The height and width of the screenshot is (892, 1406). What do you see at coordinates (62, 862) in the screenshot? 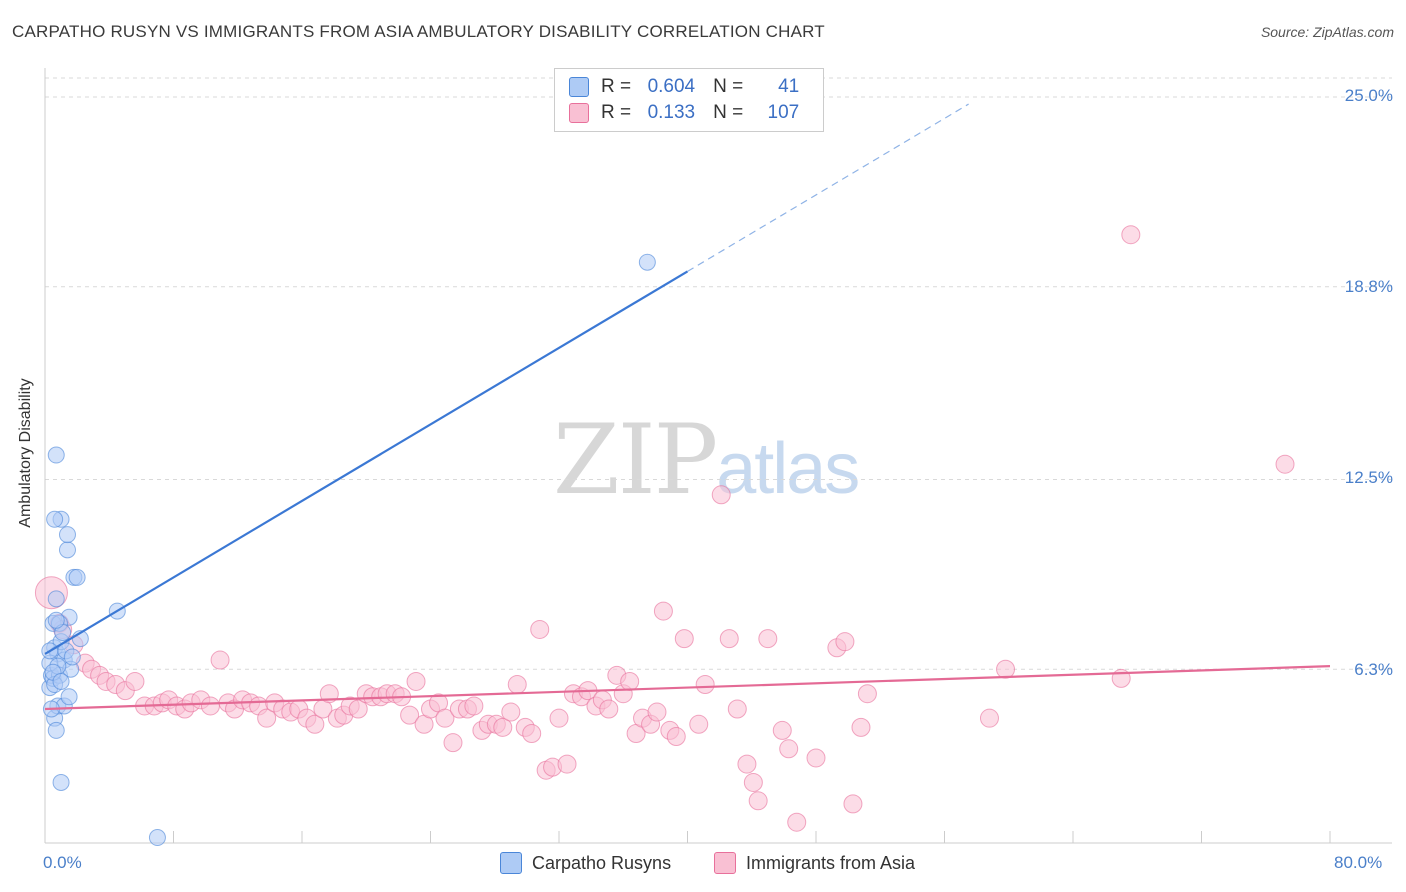
I see `x-tick-label: 0.0%` at bounding box center [62, 862].